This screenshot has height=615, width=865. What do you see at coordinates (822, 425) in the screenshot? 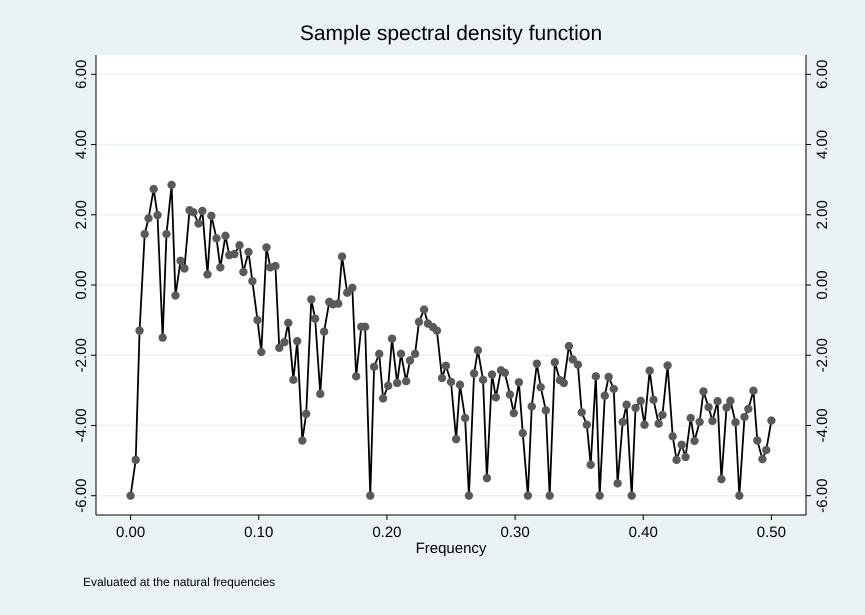
I see `y2-tick-label: -4.00` at bounding box center [822, 425].